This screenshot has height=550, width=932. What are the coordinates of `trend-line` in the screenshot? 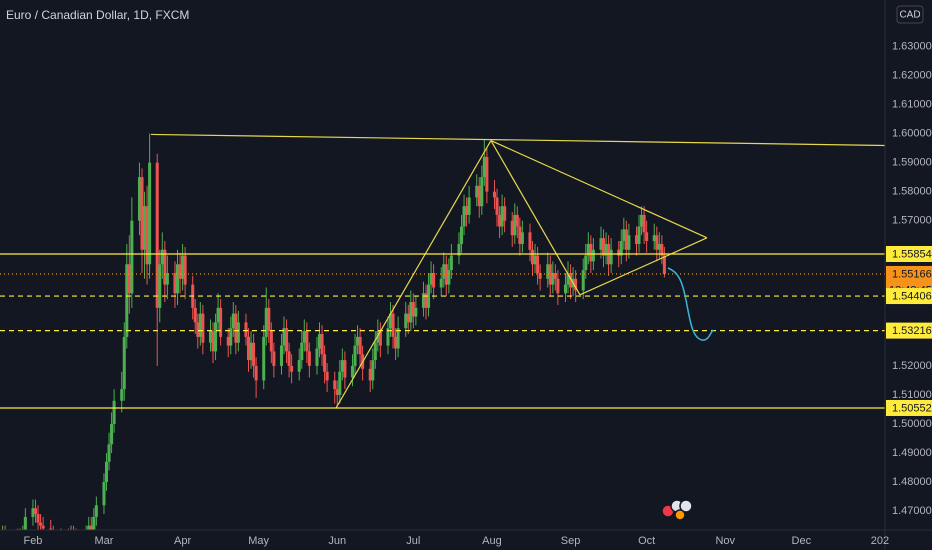 It's located at (643, 266).